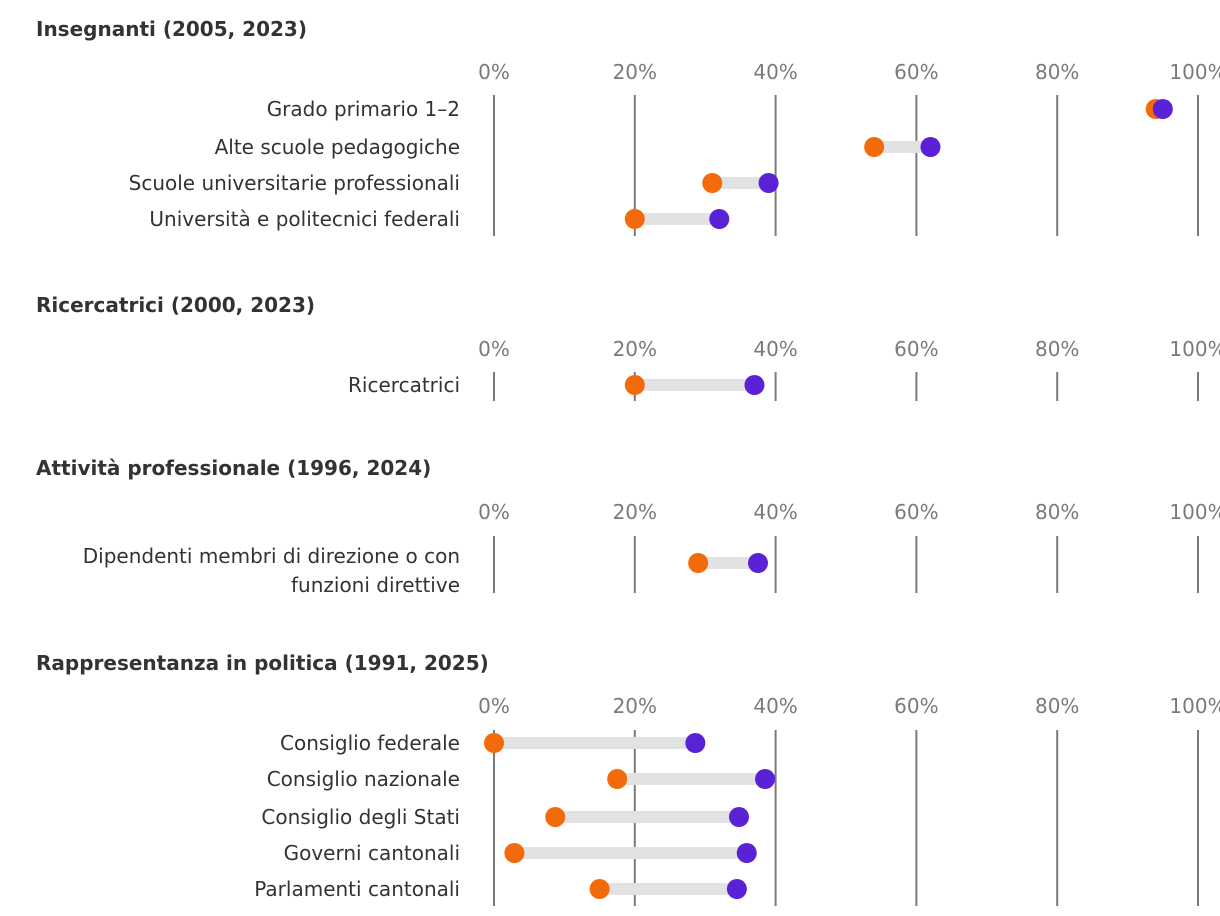 The width and height of the screenshot is (1220, 916). What do you see at coordinates (175, 305) in the screenshot?
I see `panel-title: Ricercatrici (2000, 2023)` at bounding box center [175, 305].